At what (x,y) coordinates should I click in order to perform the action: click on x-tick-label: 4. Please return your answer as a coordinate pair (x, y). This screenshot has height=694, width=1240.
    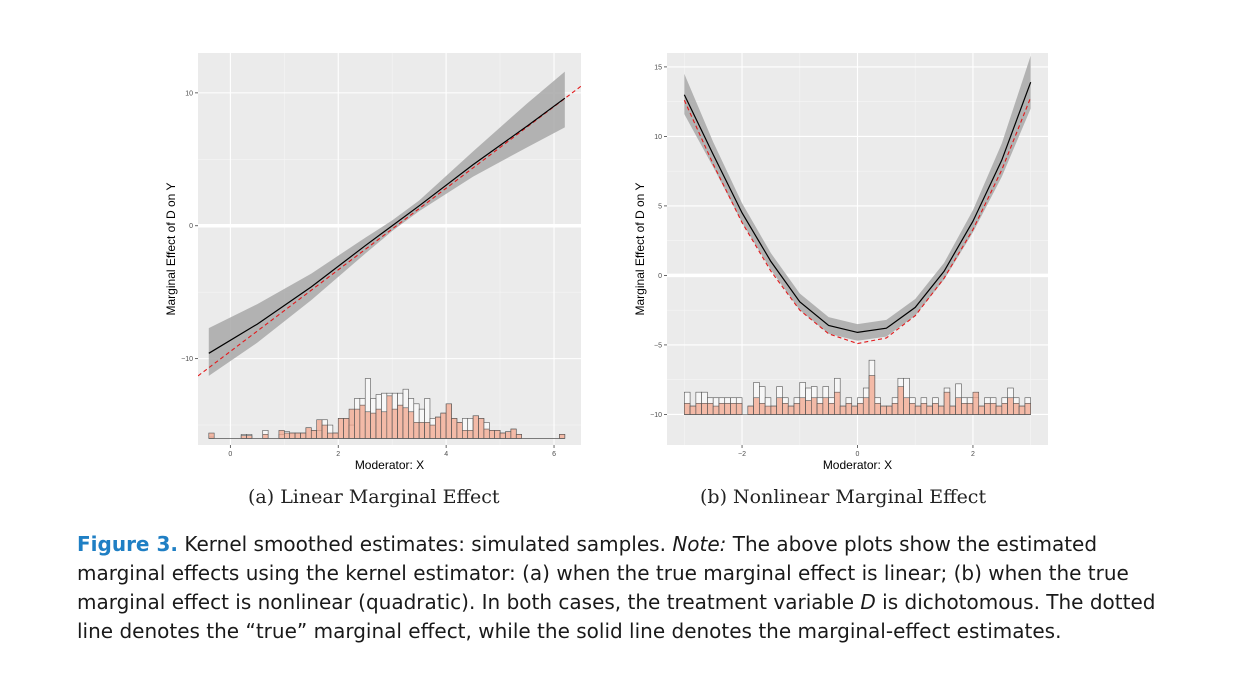
    Looking at the image, I should click on (446, 454).